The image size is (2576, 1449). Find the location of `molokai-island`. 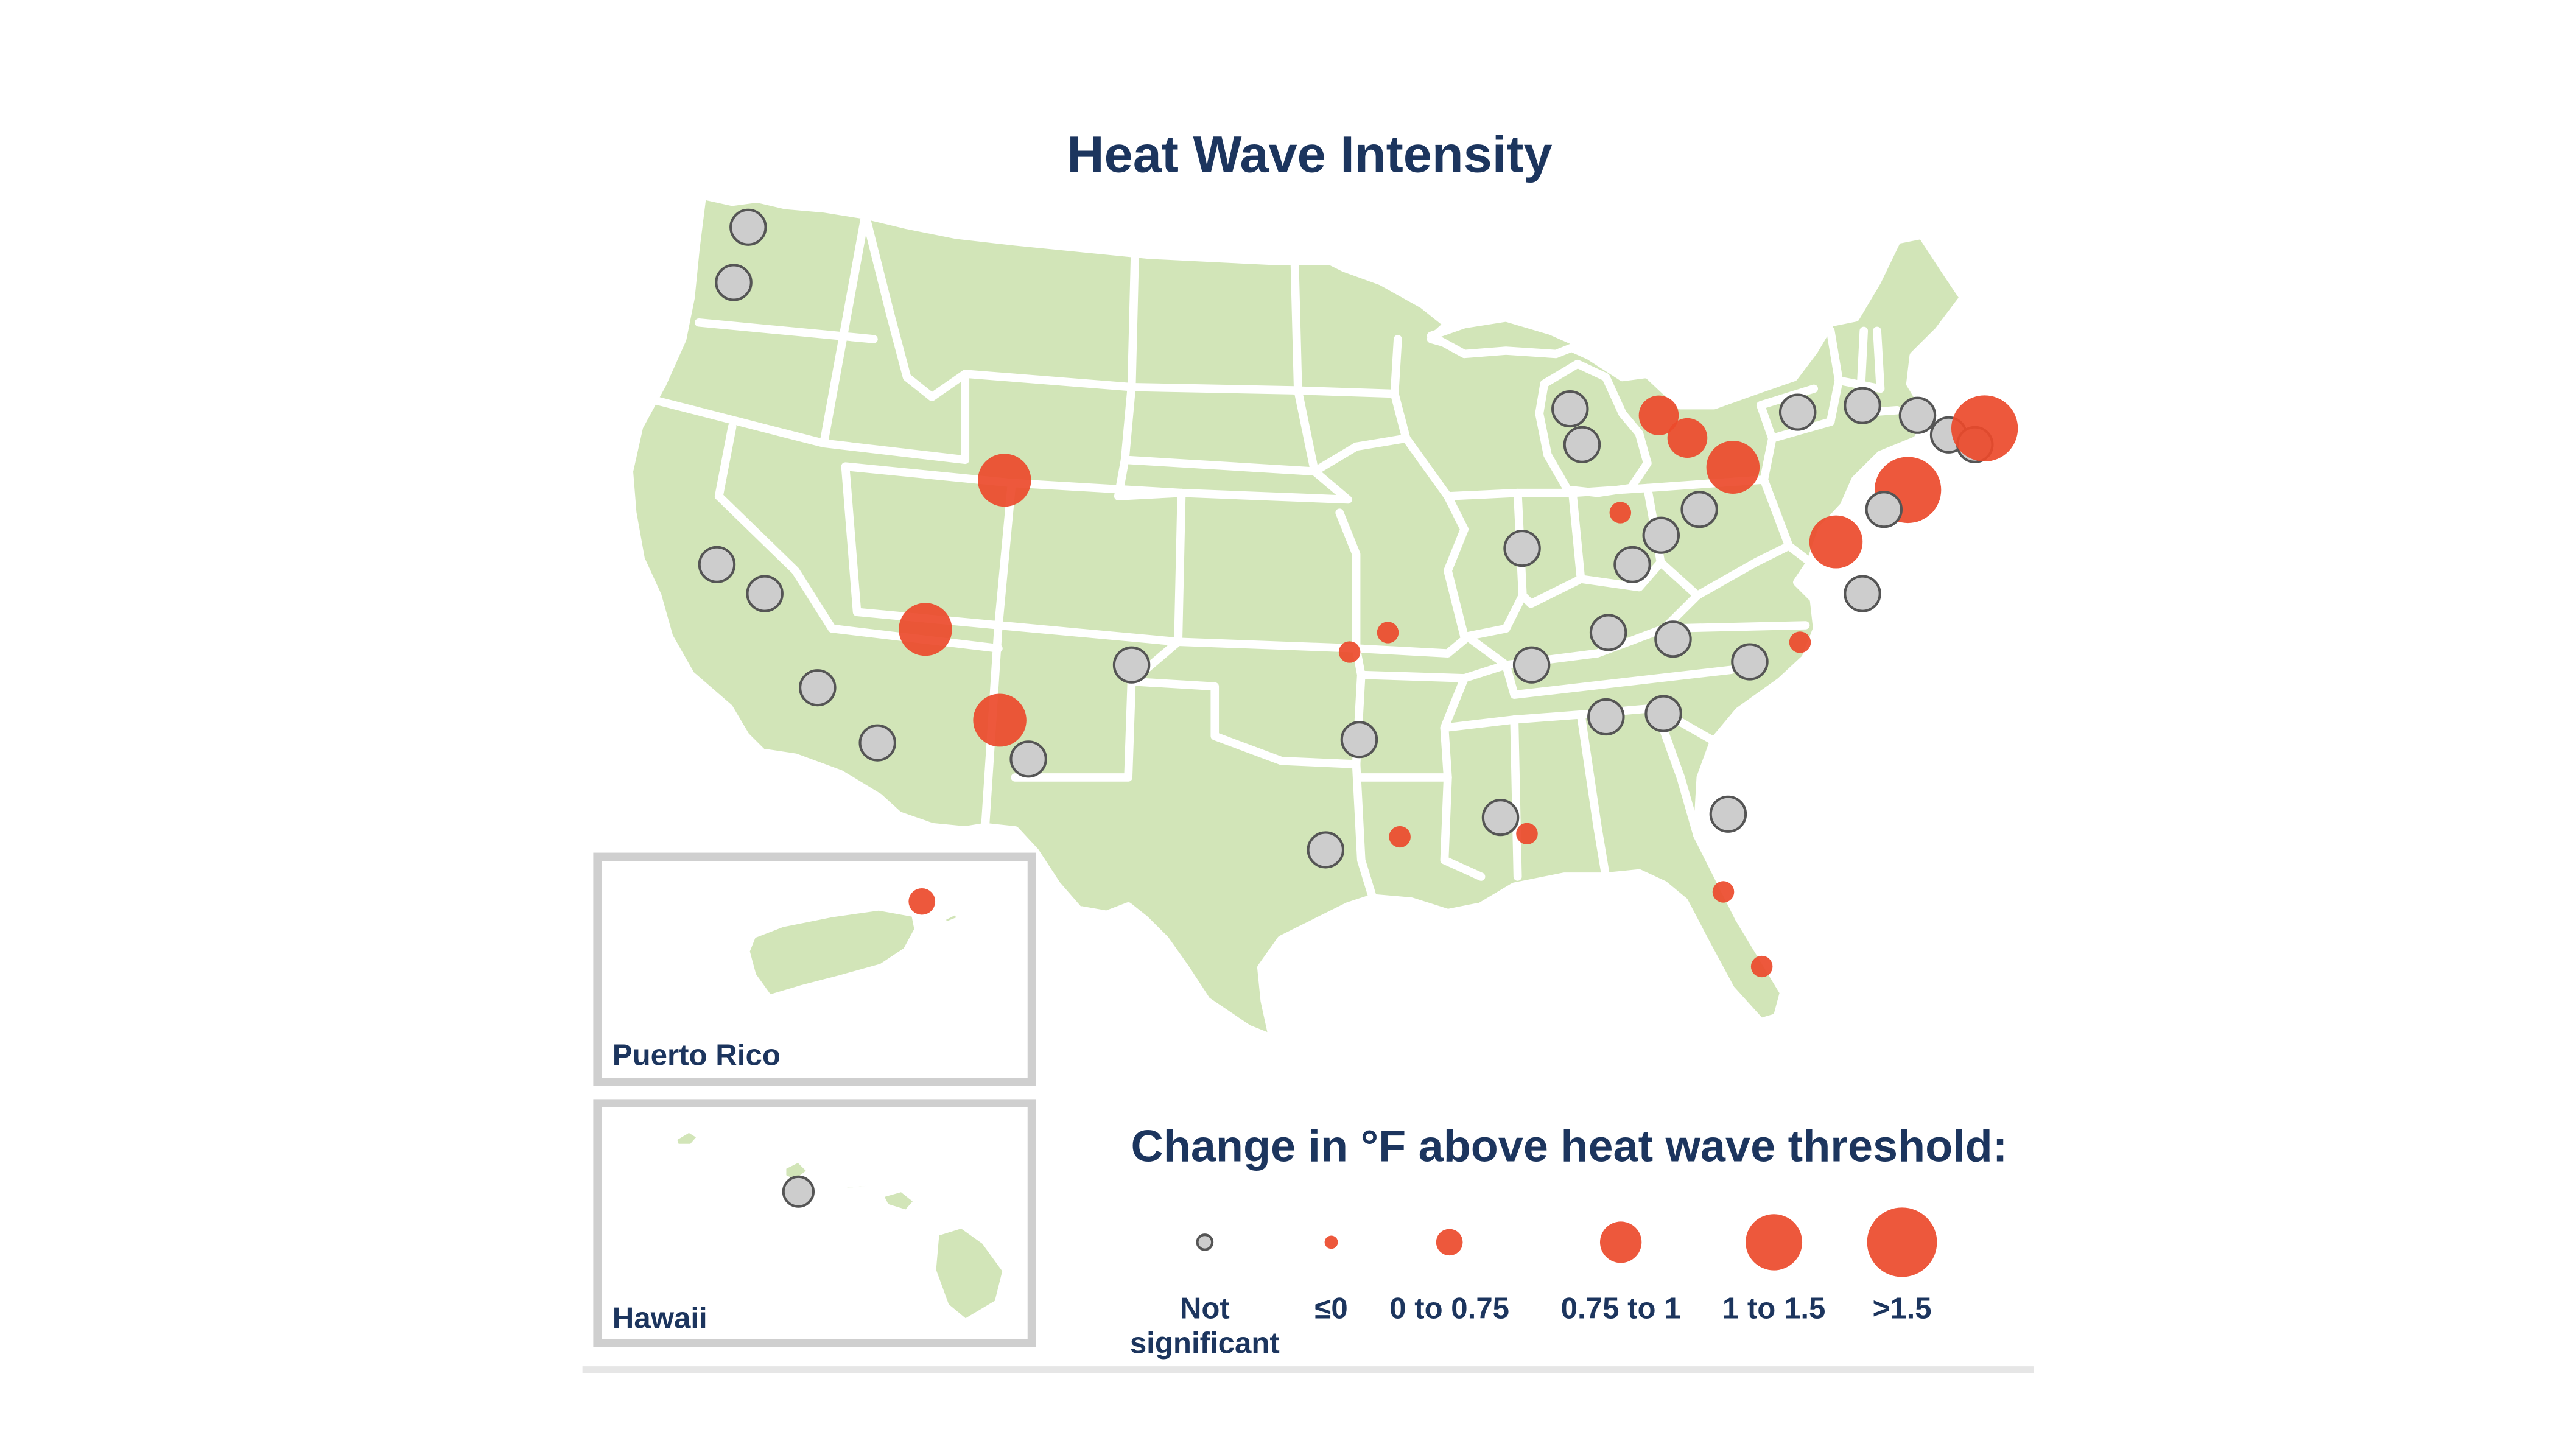

molokai-island is located at coordinates (856, 1187).